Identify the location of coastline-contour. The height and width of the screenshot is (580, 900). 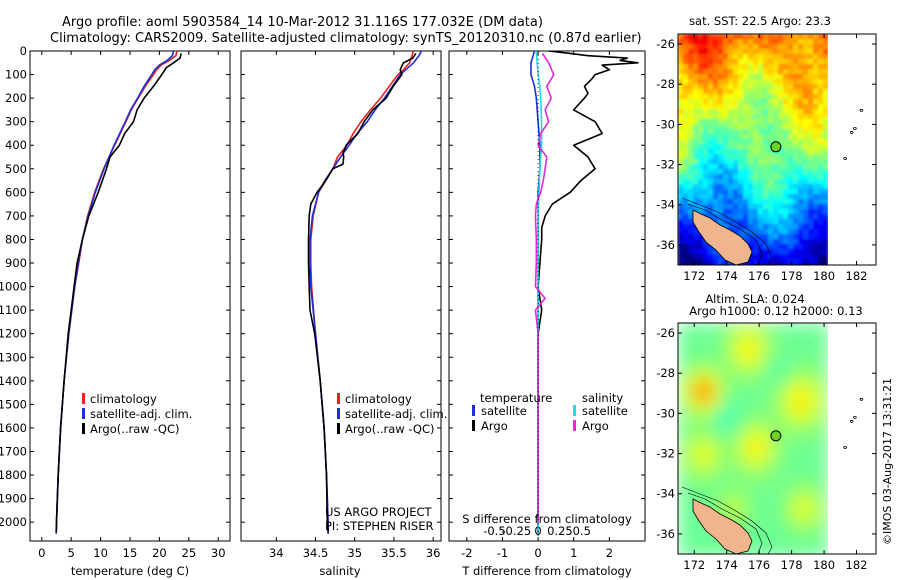
(727, 231).